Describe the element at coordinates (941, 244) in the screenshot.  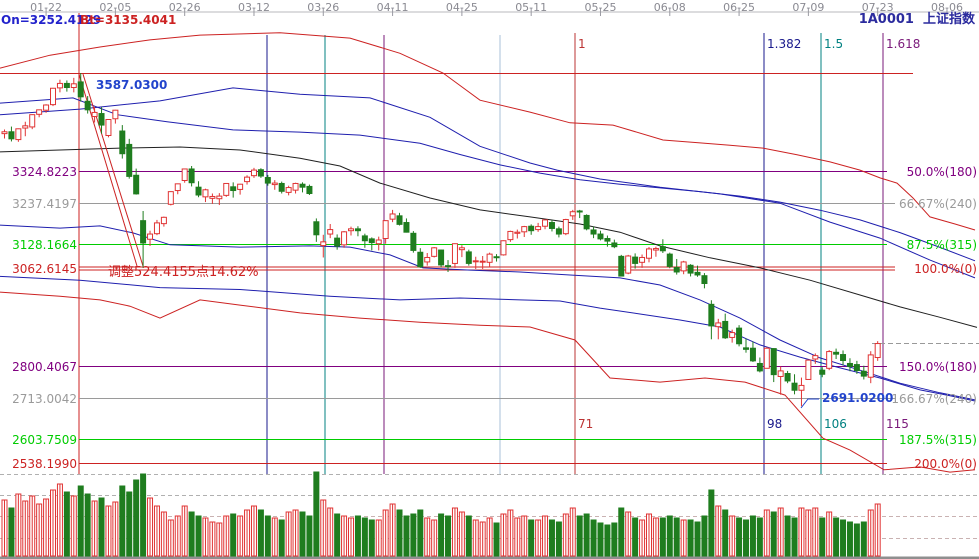
I see `fib-percent-label: 87.5%(315)` at that location.